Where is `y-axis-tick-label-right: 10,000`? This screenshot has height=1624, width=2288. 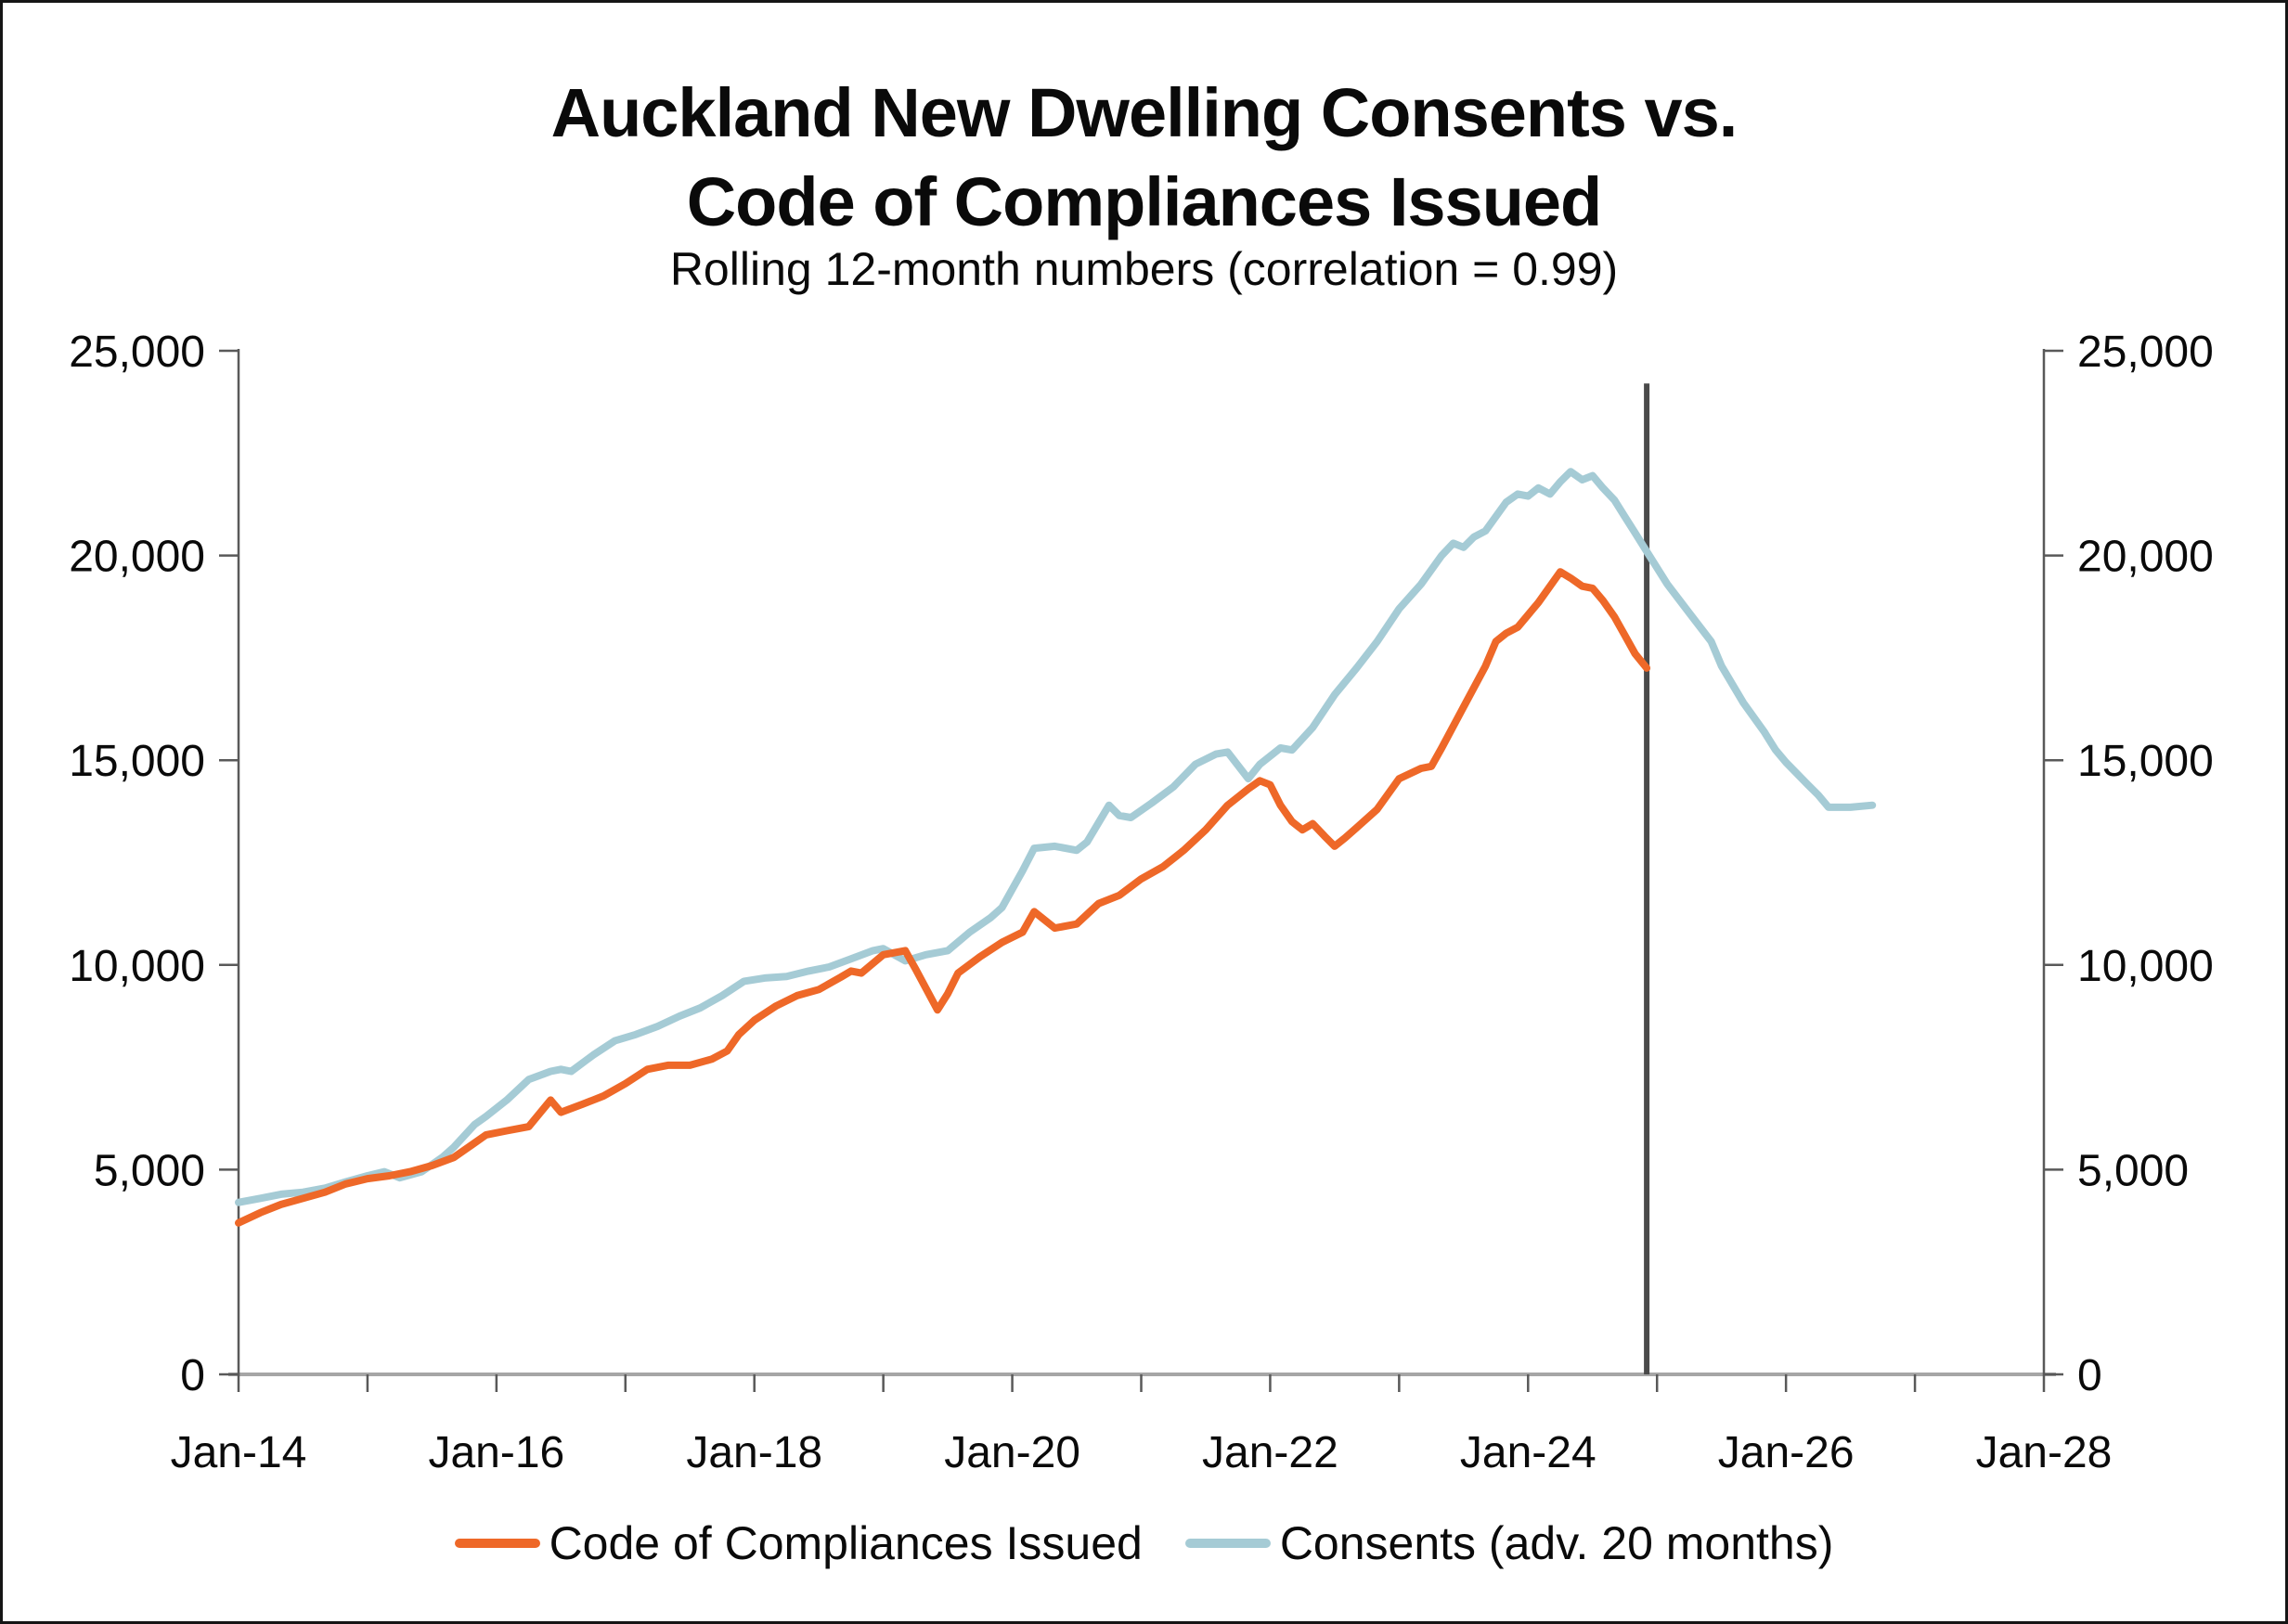 y-axis-tick-label-right: 10,000 is located at coordinates (2145, 967).